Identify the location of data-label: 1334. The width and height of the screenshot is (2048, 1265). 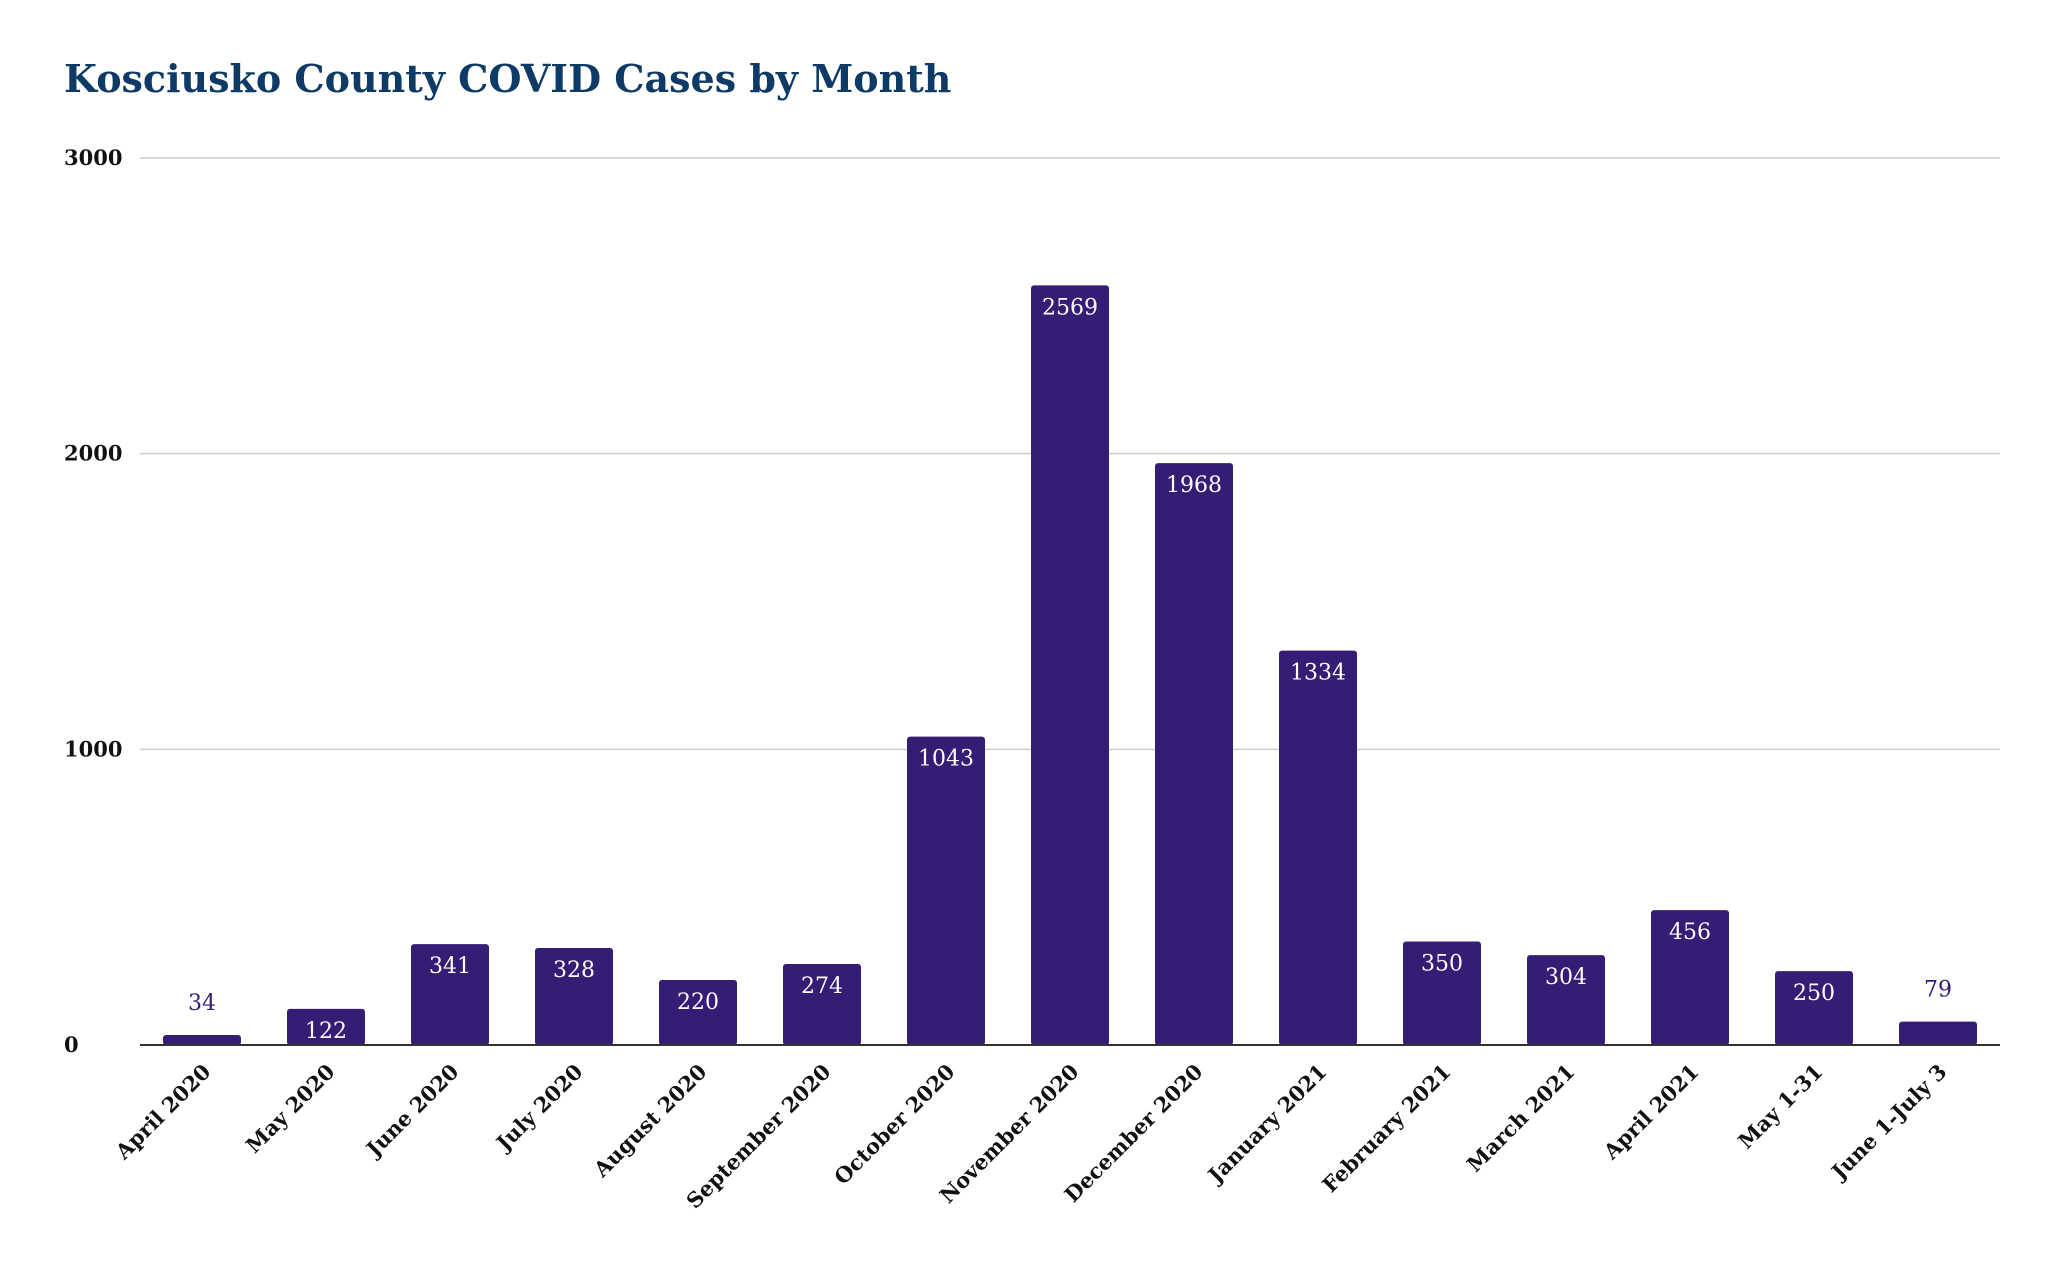
(1318, 673).